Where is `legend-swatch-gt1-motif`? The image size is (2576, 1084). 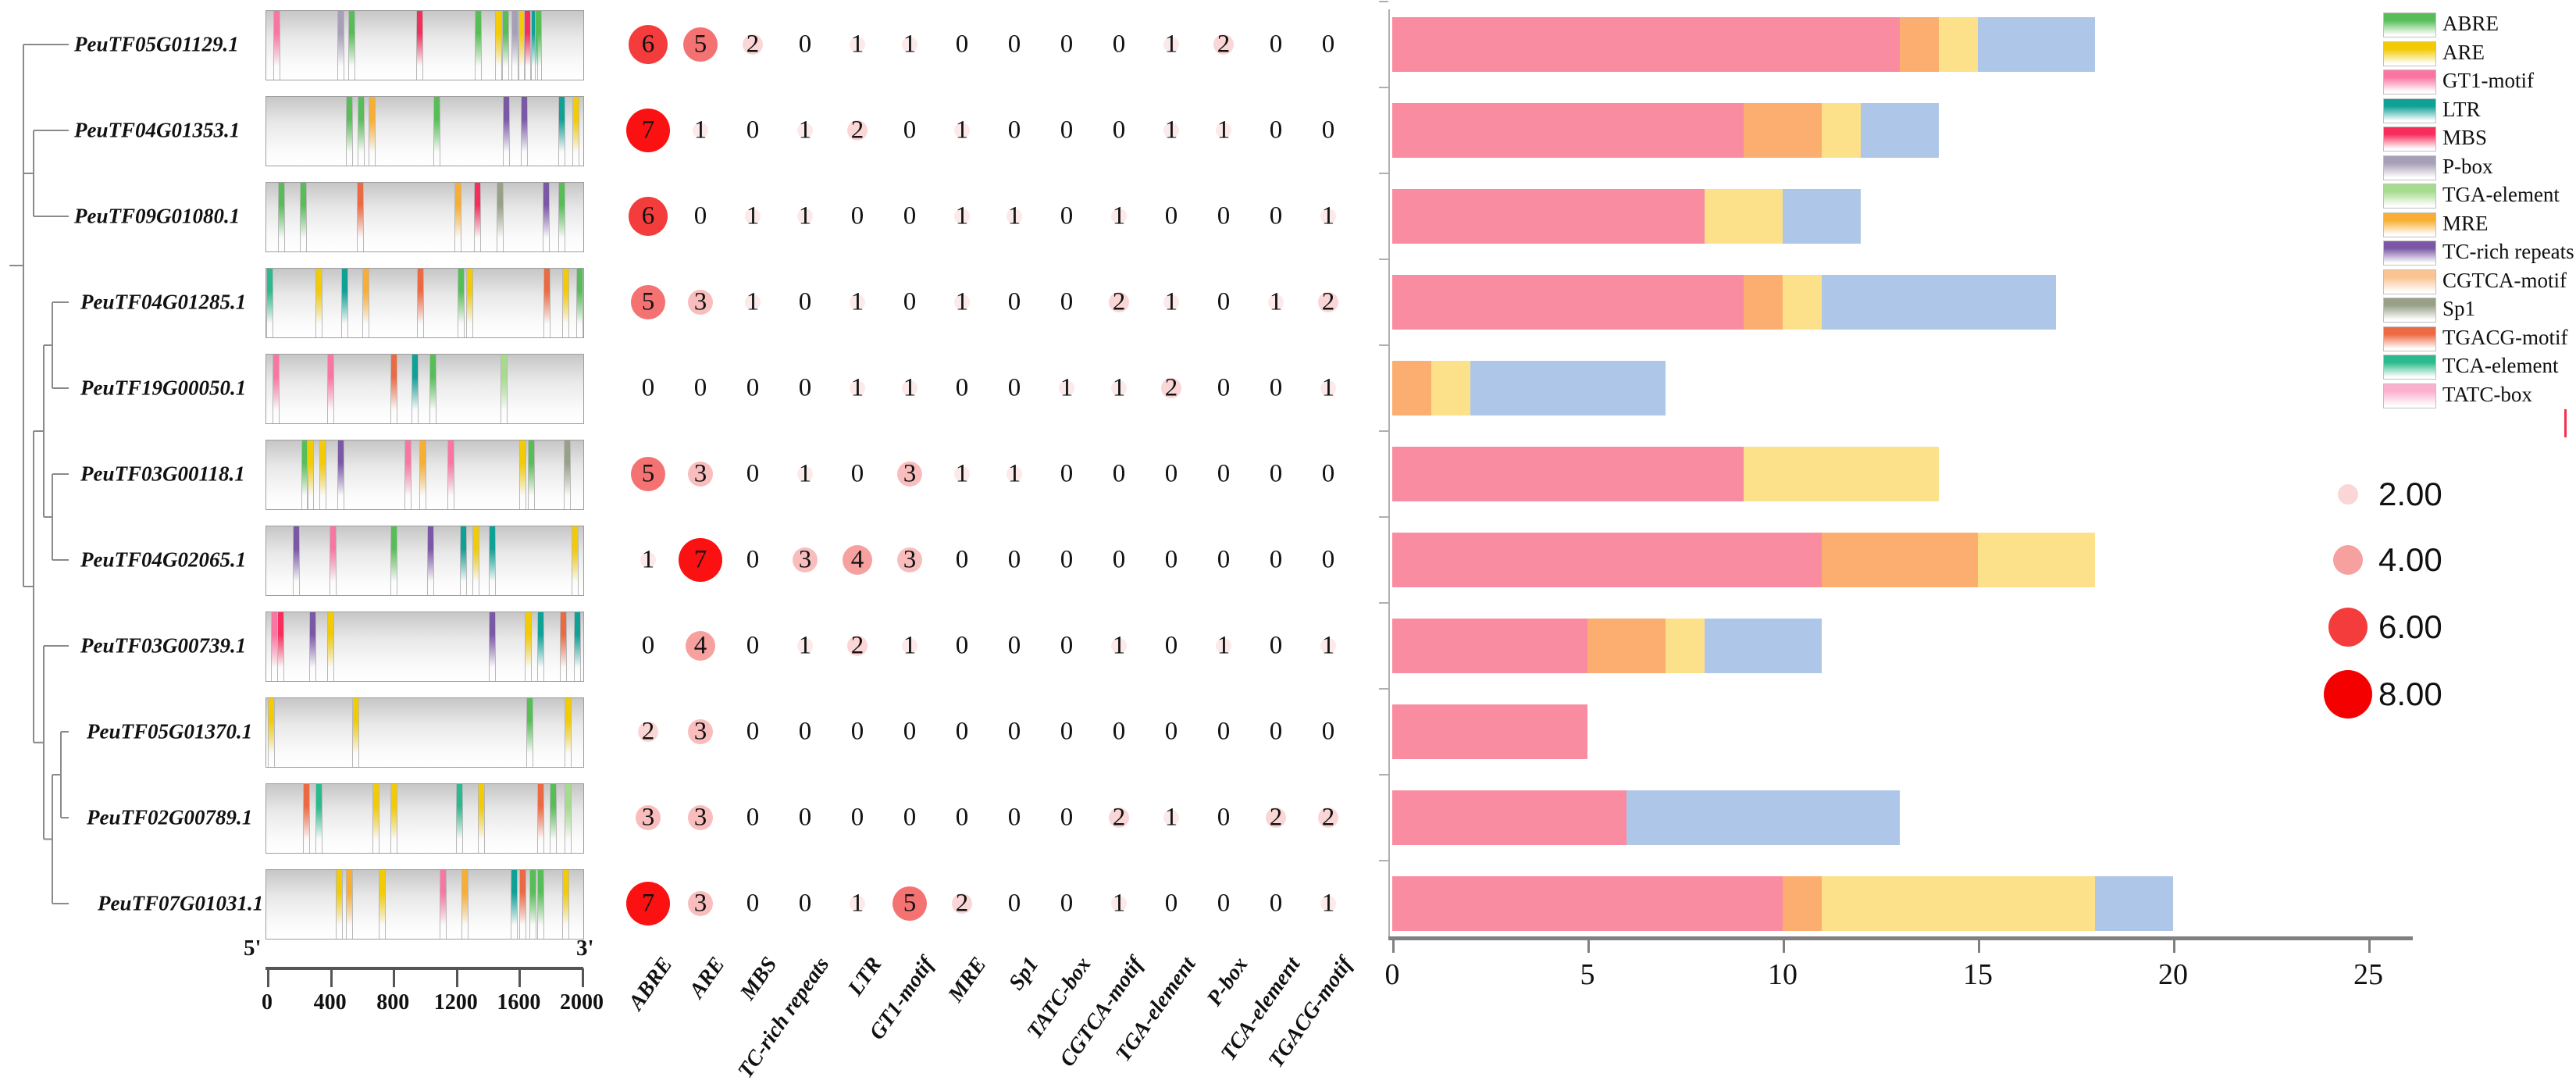
legend-swatch-gt1-motif is located at coordinates (2409, 82).